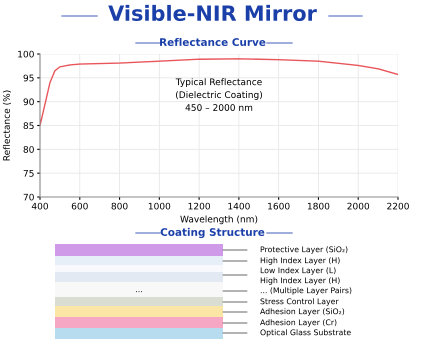 The width and height of the screenshot is (425, 340). Describe the element at coordinates (26, 54) in the screenshot. I see `y-tick-label: 100` at that location.